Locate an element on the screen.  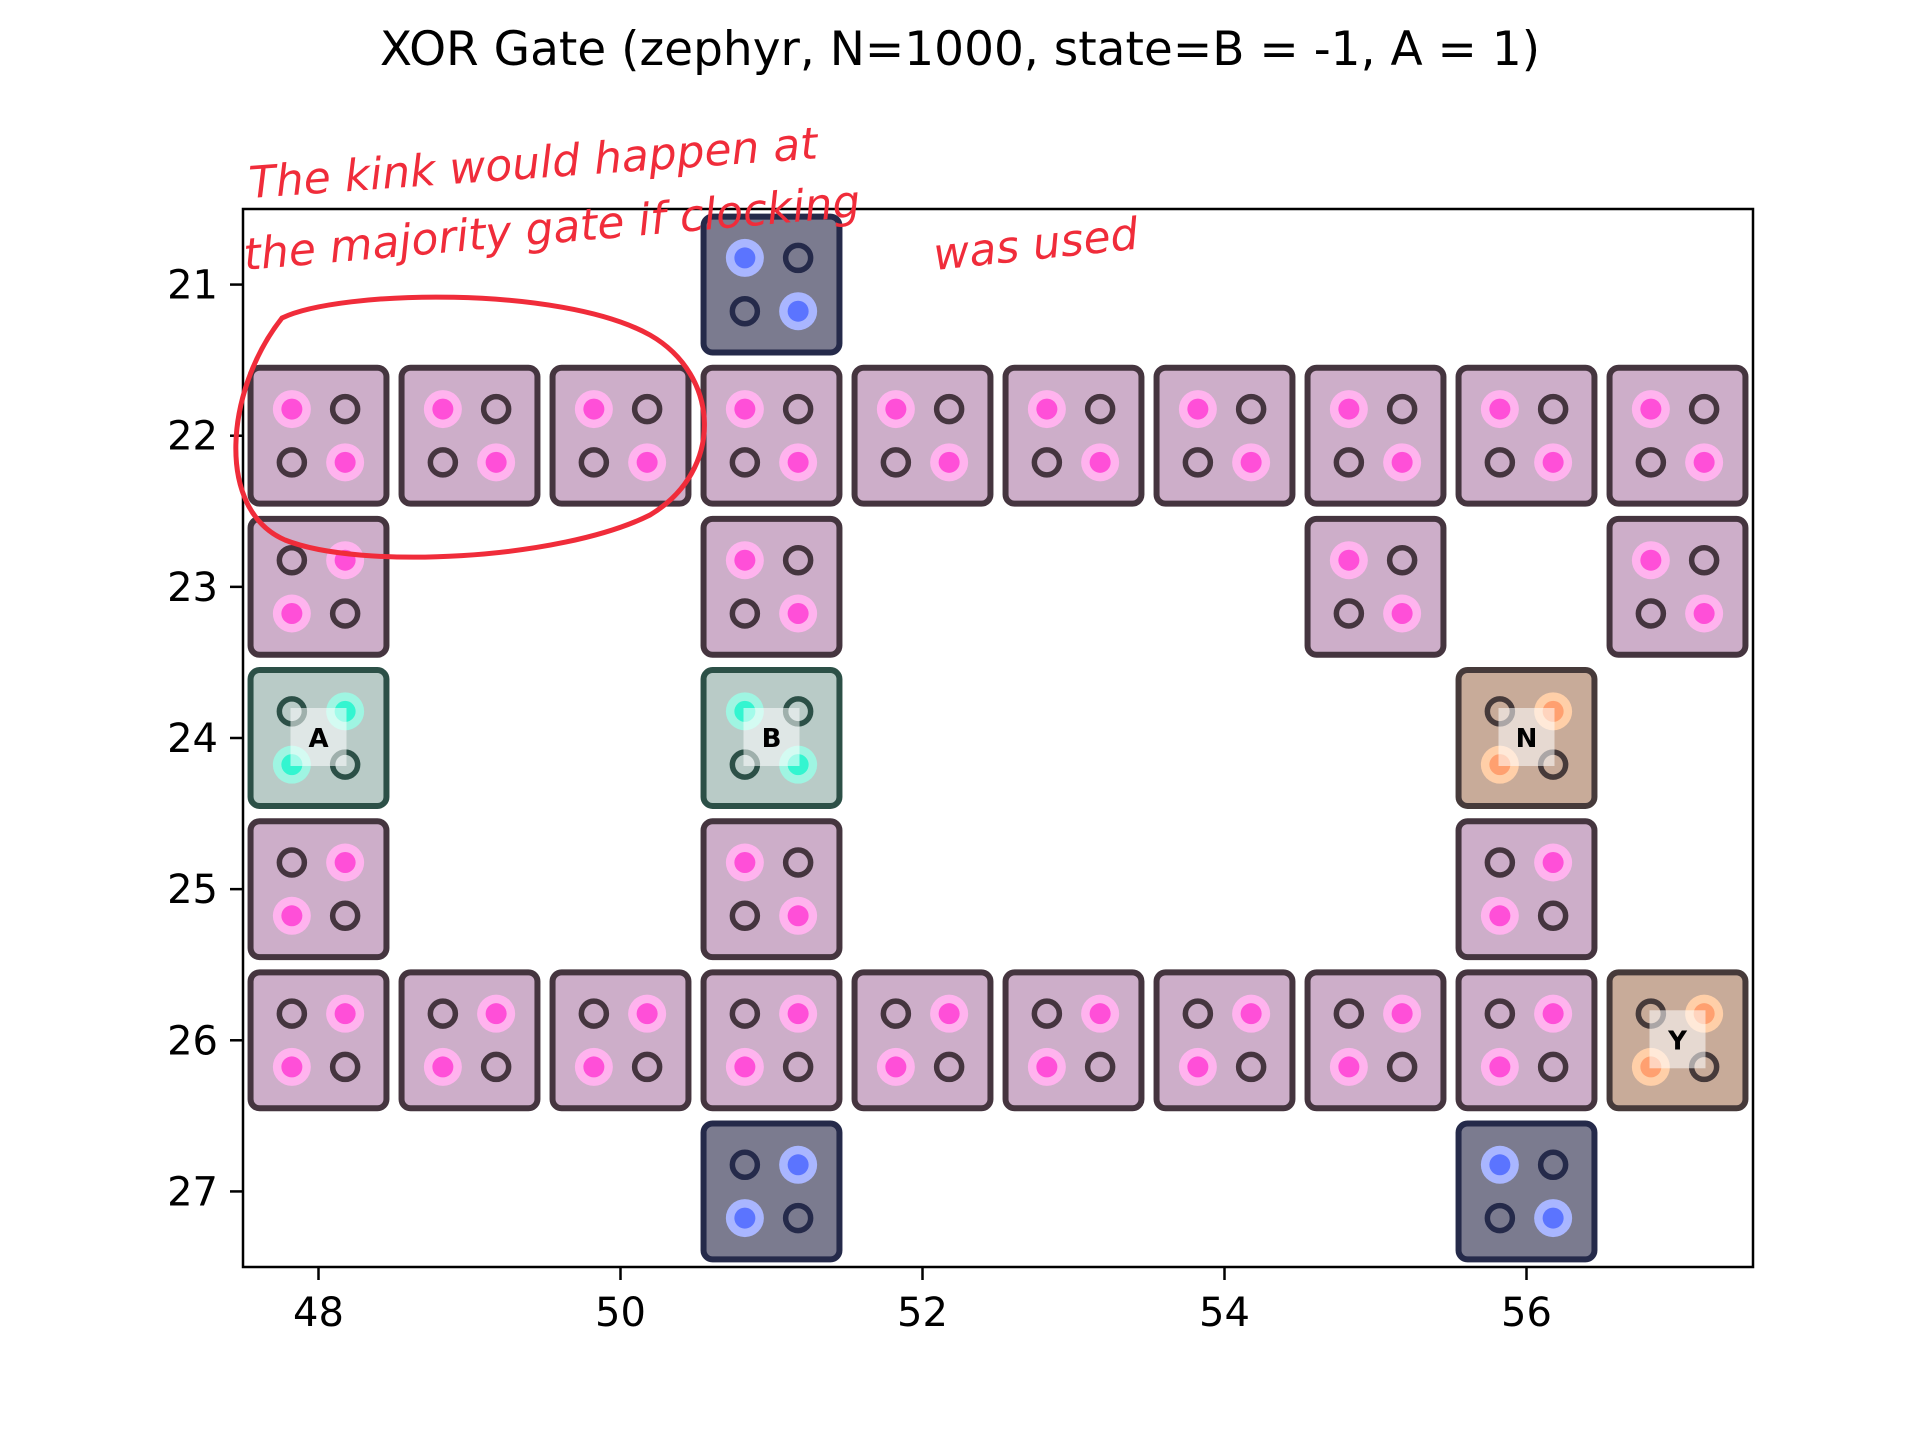
cell-label: B is located at coordinates (772, 739).